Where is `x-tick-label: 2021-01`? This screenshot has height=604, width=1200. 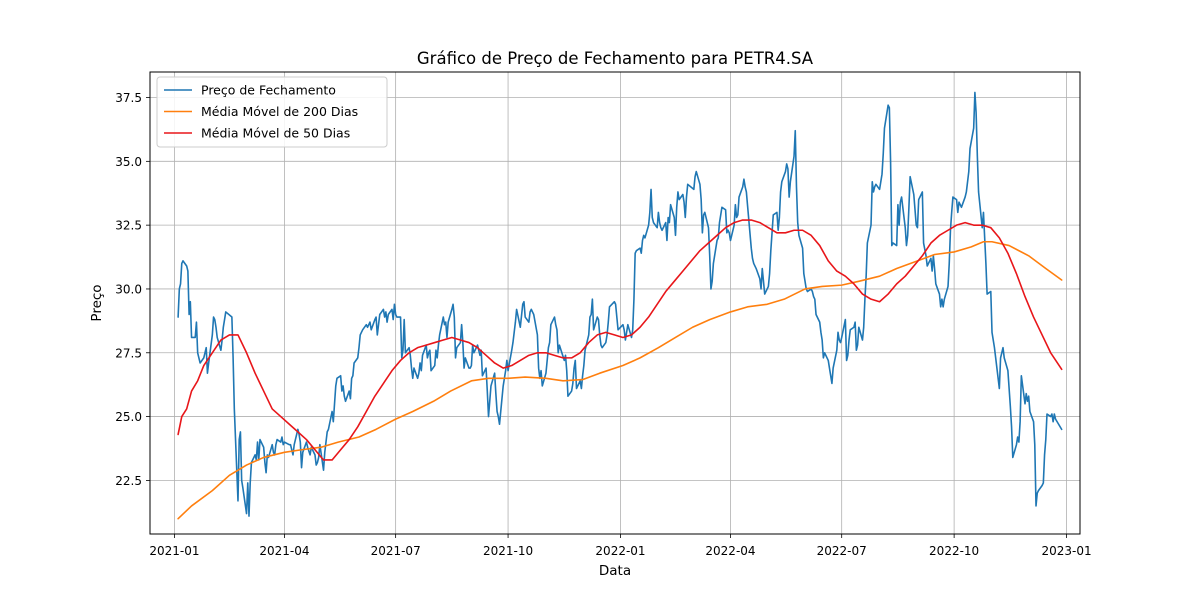
x-tick-label: 2021-01 is located at coordinates (174, 551).